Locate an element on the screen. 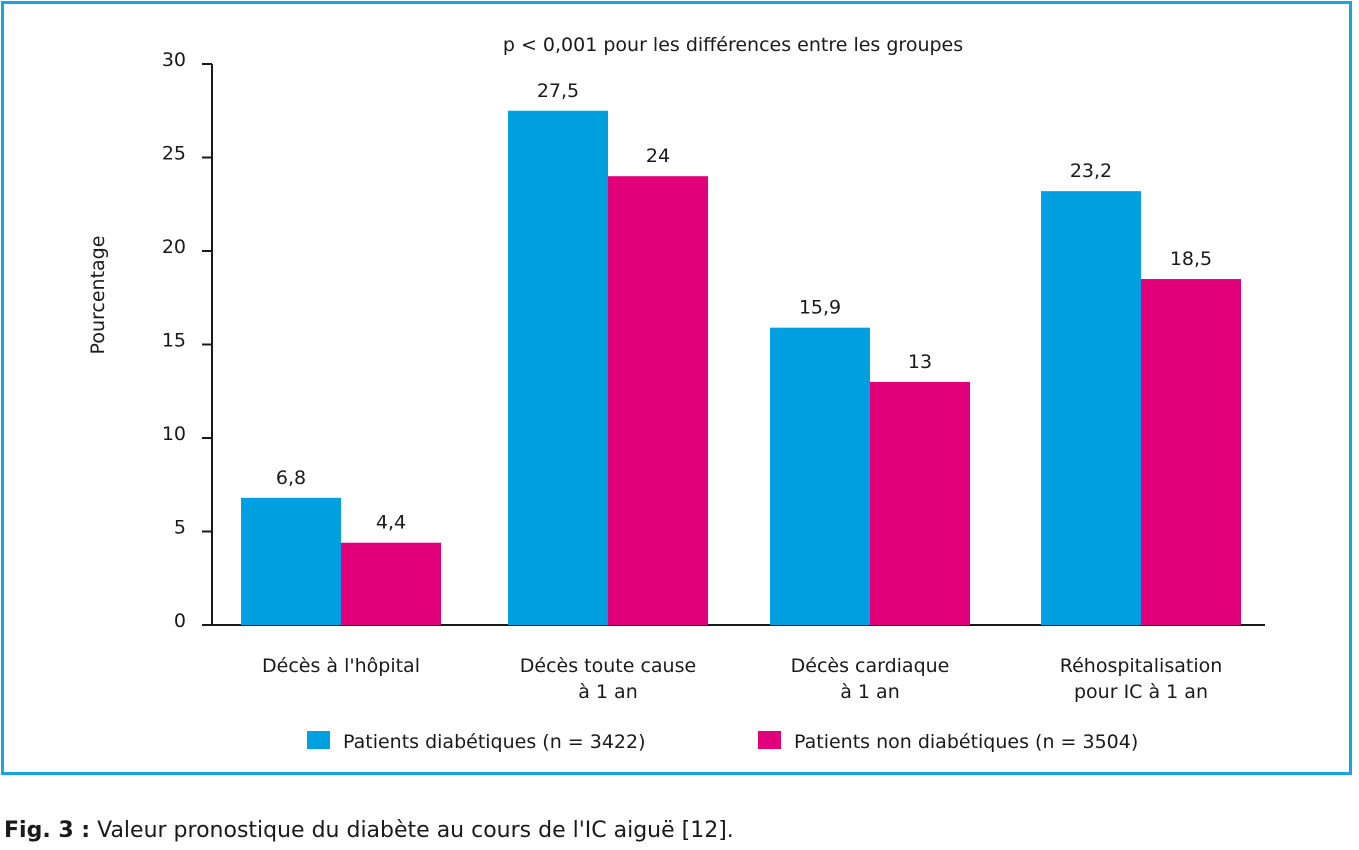 This screenshot has height=850, width=1359. y-tick-label: 15 is located at coordinates (174, 341).